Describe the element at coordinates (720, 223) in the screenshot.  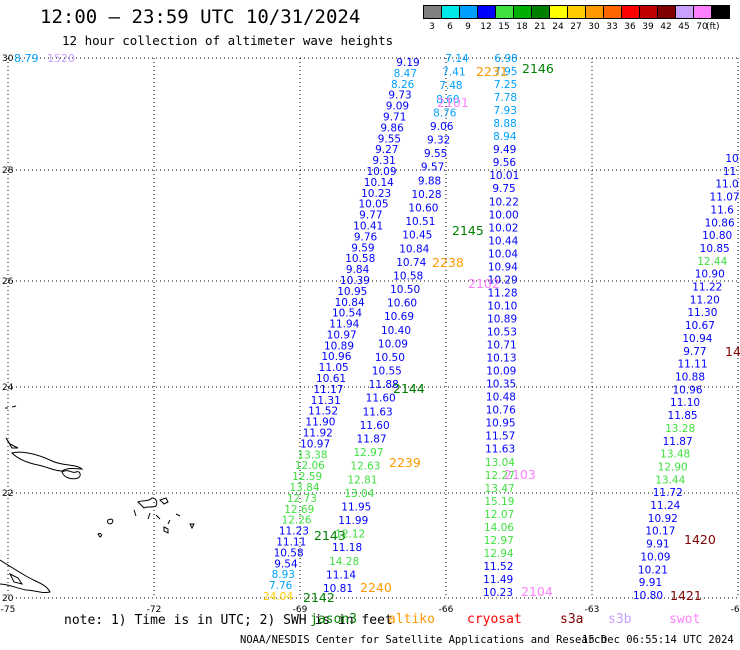
I see `track-reading: 10.86` at that location.